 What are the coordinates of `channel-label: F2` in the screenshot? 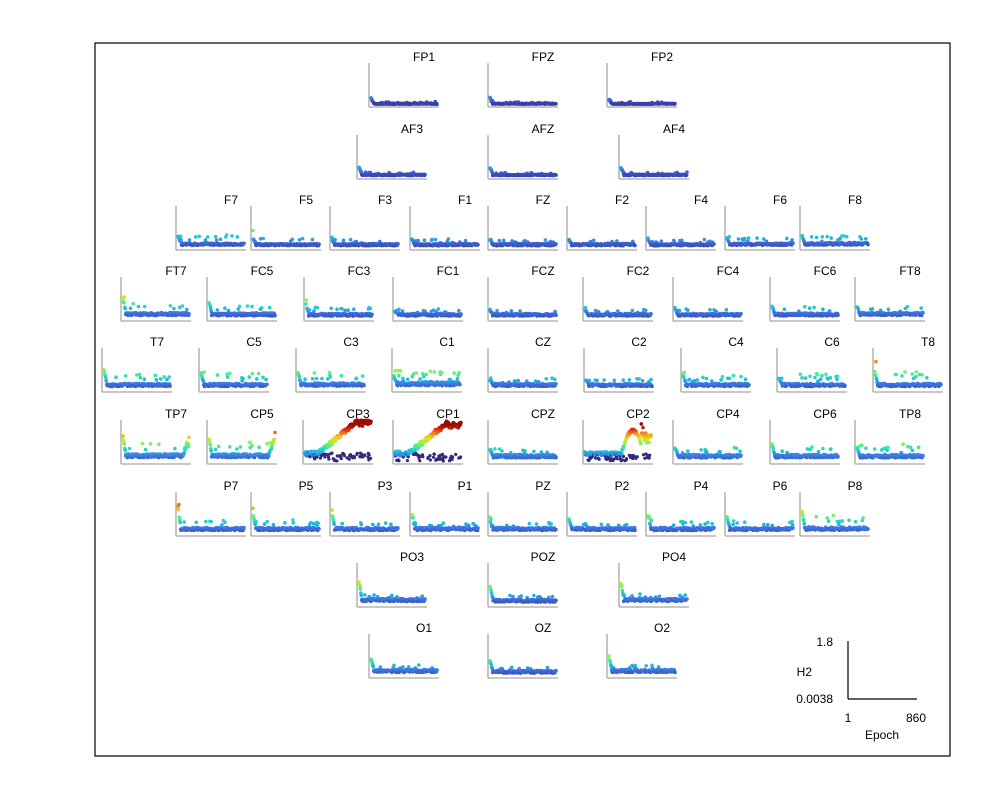 It's located at (622, 200).